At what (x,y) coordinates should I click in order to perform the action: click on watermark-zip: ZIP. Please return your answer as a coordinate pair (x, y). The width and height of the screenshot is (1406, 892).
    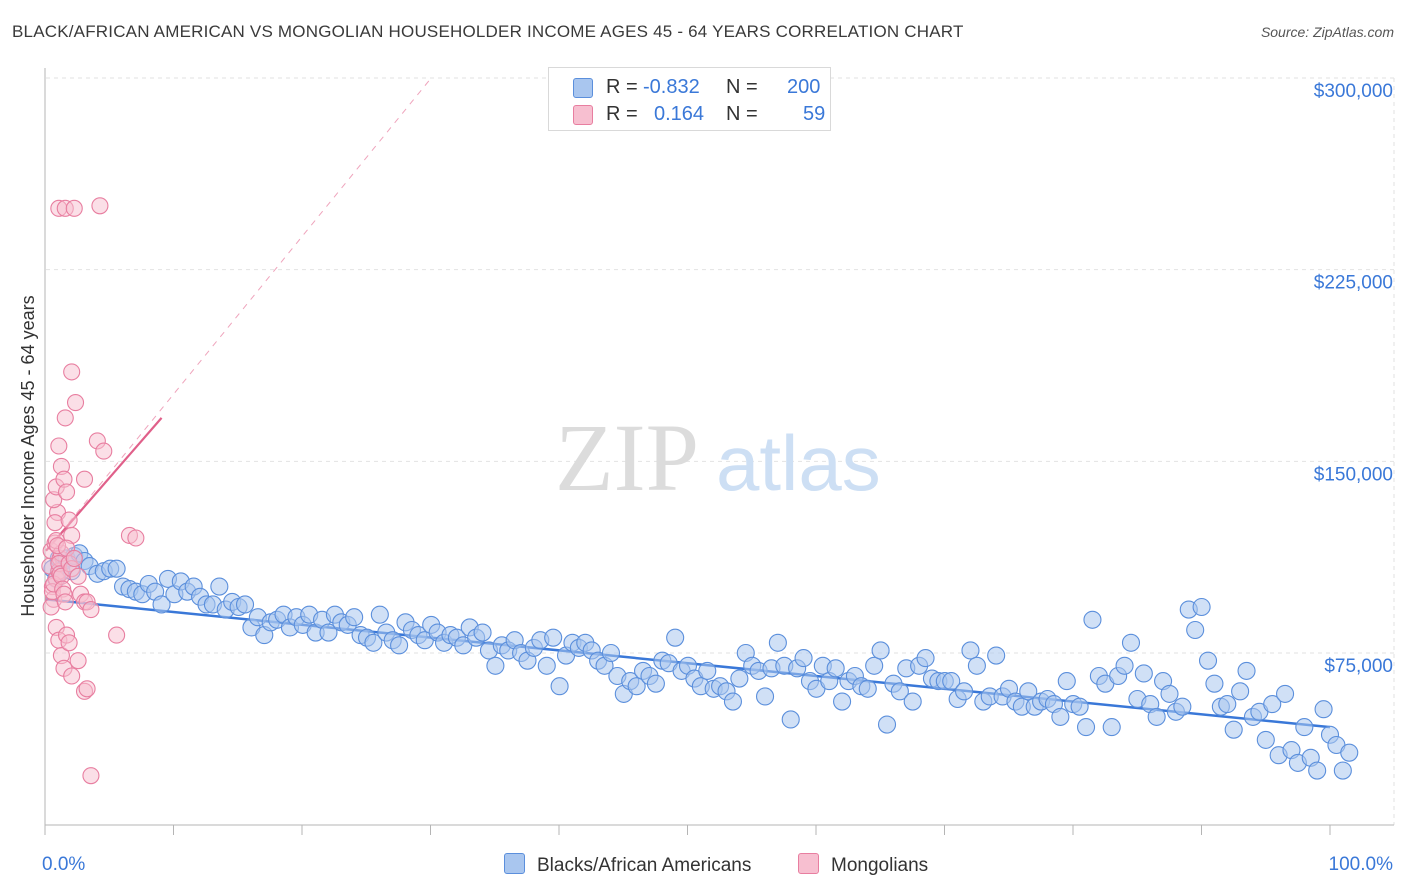
    Looking at the image, I should click on (627, 457).